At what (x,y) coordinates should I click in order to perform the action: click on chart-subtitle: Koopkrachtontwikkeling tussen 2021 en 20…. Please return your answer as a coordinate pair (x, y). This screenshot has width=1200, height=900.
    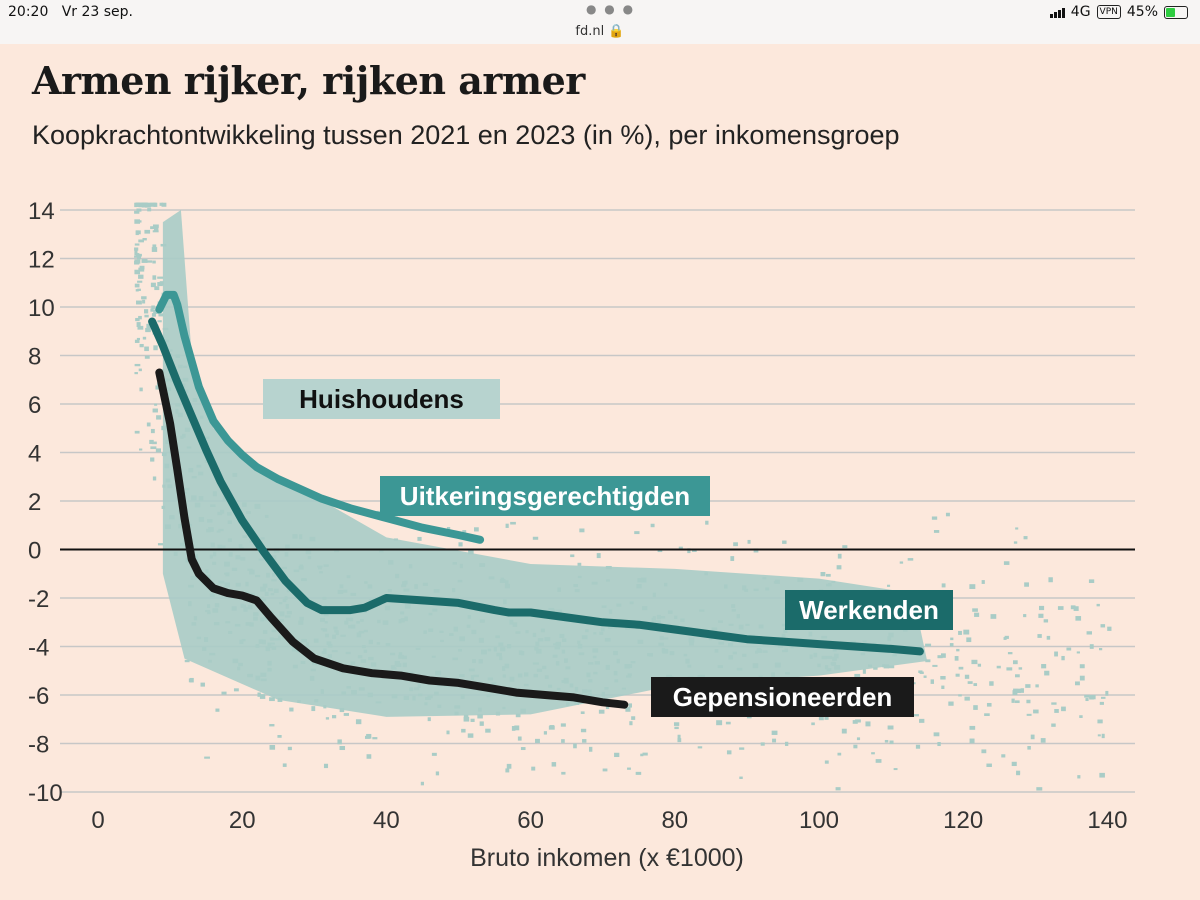
    Looking at the image, I should click on (466, 135).